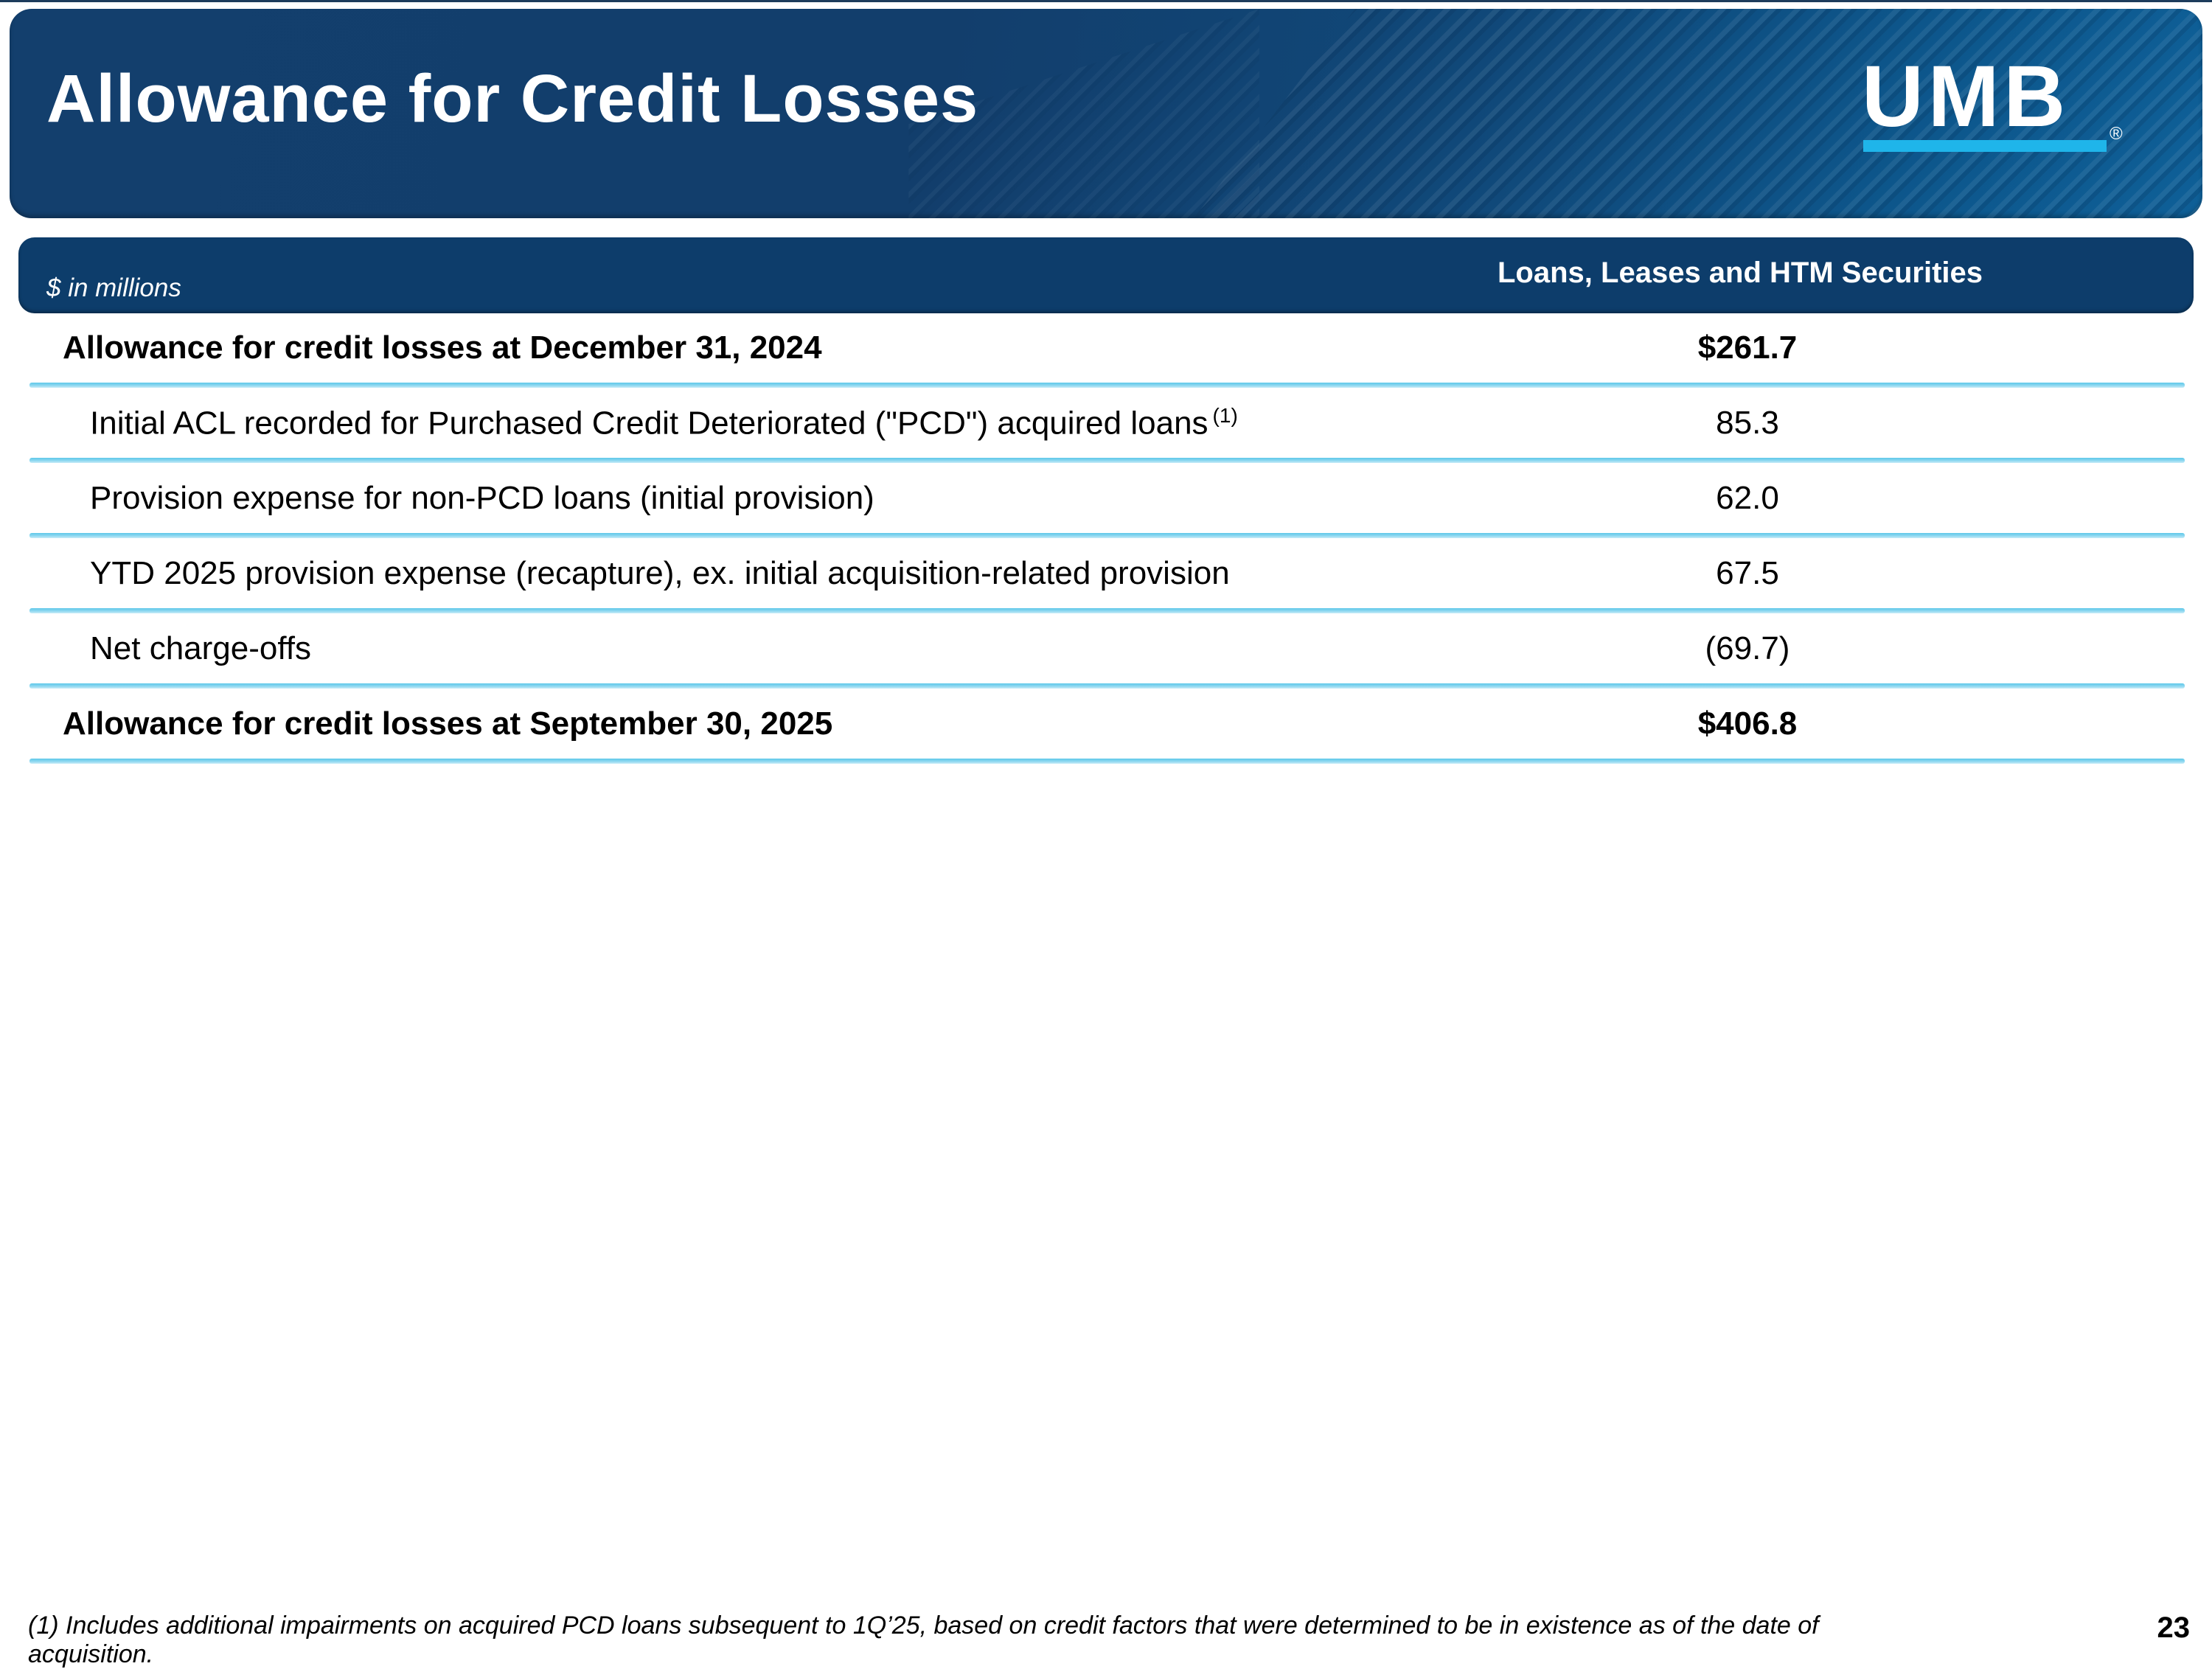  What do you see at coordinates (1985, 146) in the screenshot?
I see `logo-underline` at bounding box center [1985, 146].